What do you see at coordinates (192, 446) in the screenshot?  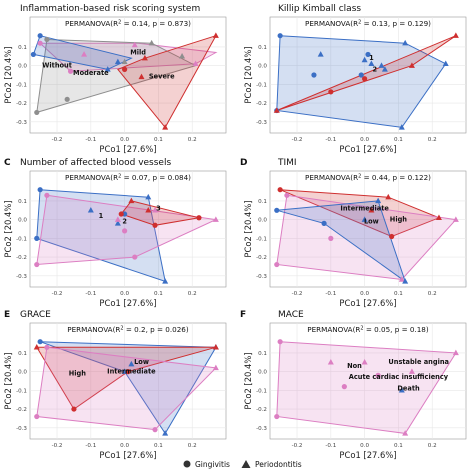 I see `x-tick-label: 0.2` at bounding box center [192, 446].